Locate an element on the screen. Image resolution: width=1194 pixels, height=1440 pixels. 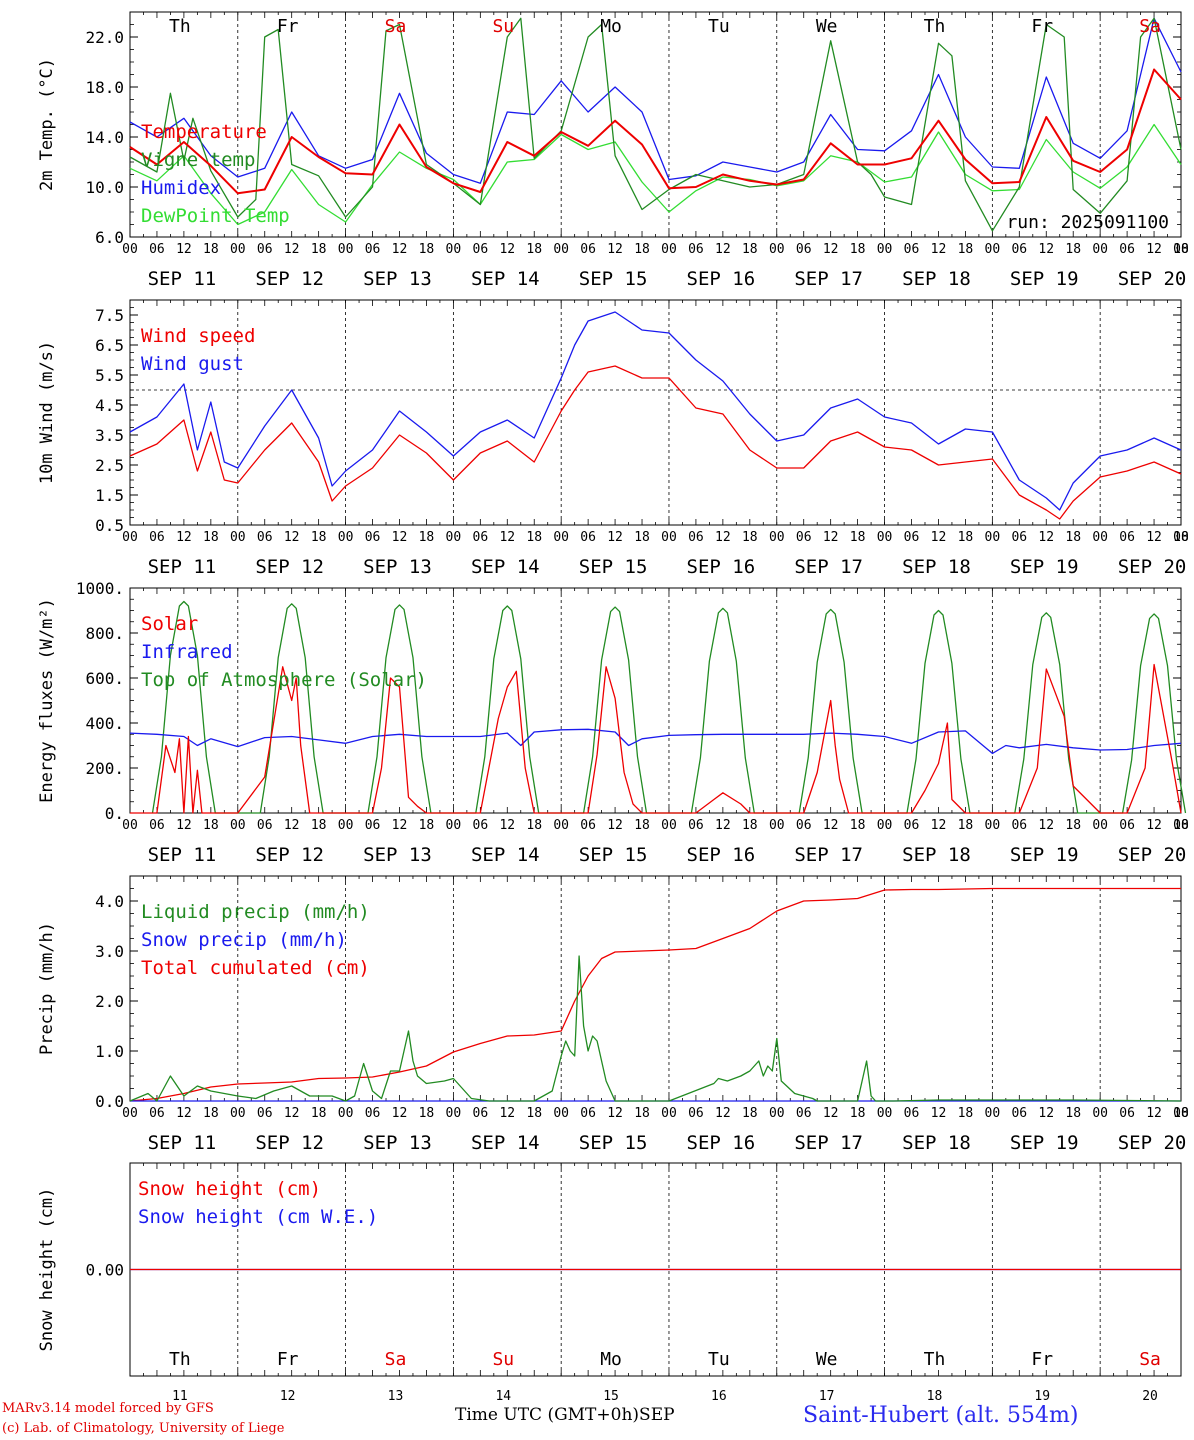
legend-entry: DewPoint Temp is located at coordinates (215, 216).